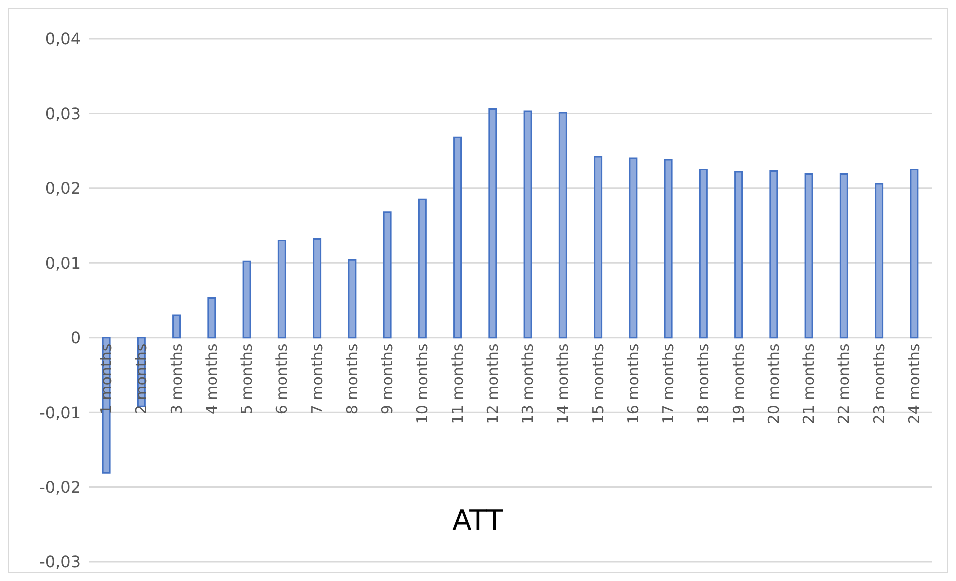 This screenshot has width=956, height=581. Describe the element at coordinates (177, 379) in the screenshot. I see `x-tick-label: 3 months` at that location.